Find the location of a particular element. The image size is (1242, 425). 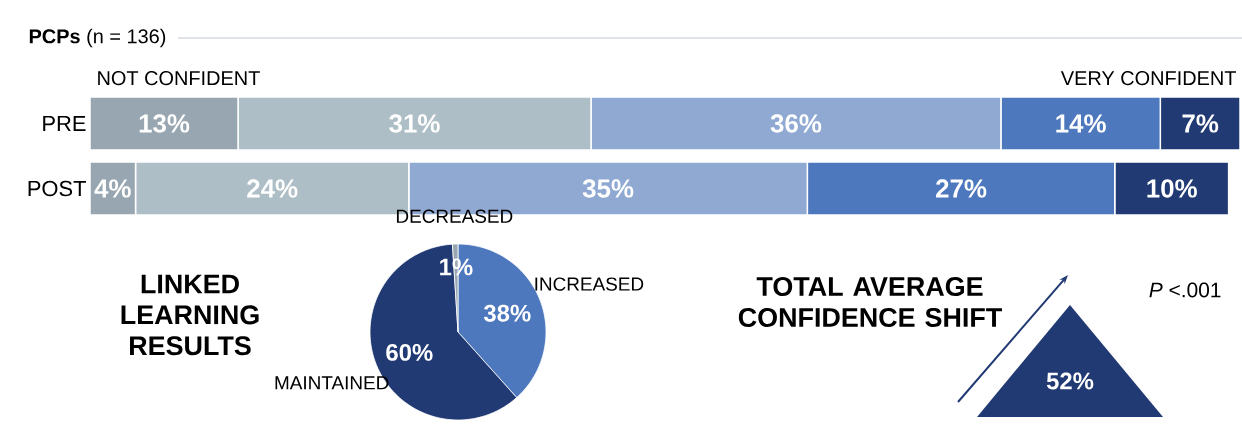

data-label: 31% is located at coordinates (414, 123).